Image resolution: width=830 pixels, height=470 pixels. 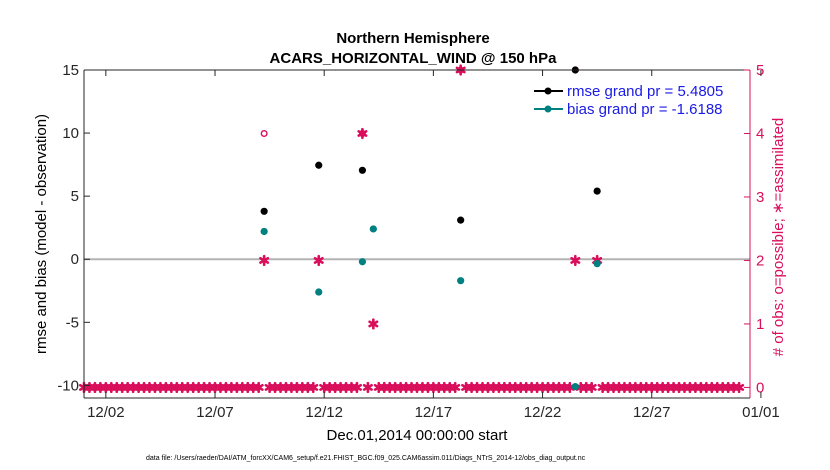 I want to click on y-right-tick-label: 4, so click(x=760, y=133).